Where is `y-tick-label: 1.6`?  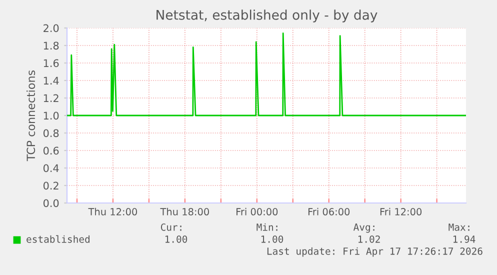 y-tick-label: 1.6 is located at coordinates (51, 63).